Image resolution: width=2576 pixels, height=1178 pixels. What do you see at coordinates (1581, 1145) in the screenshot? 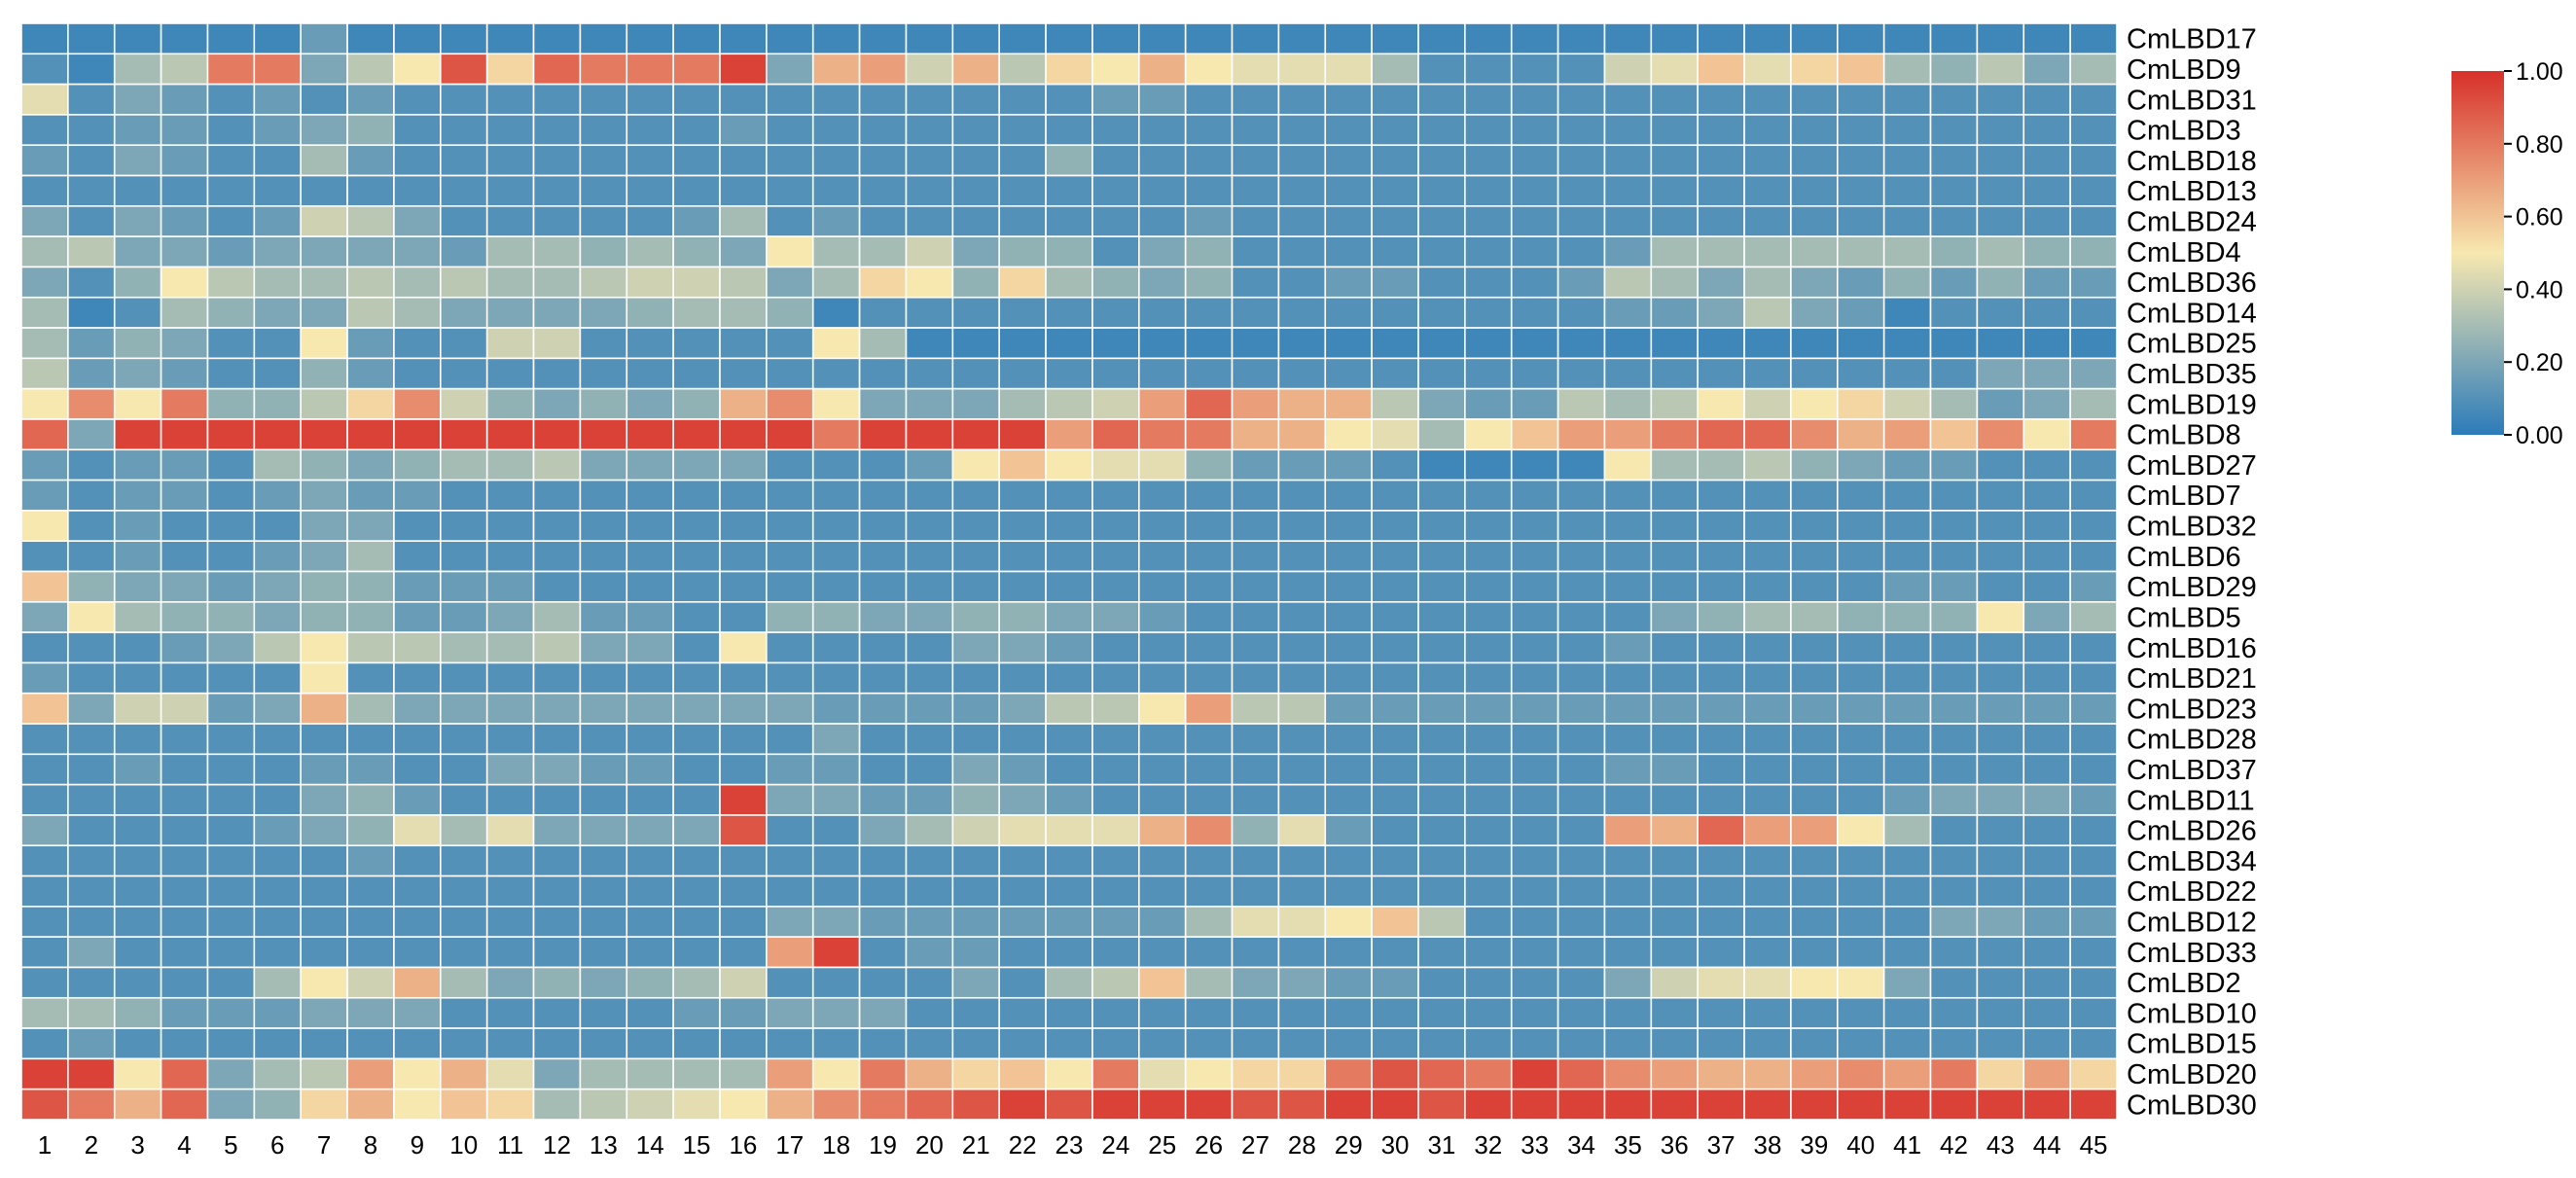
I see `column-label: 34` at bounding box center [1581, 1145].